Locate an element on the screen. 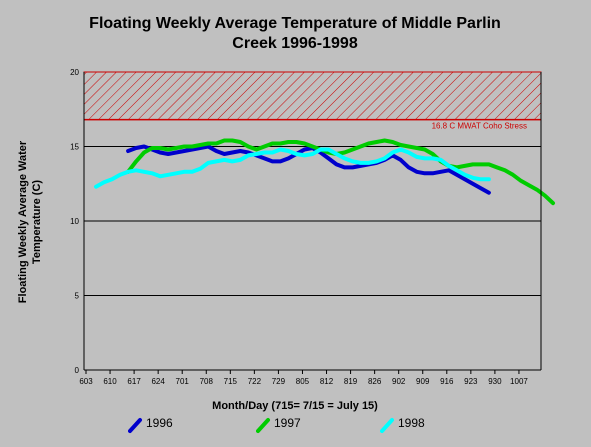 This screenshot has height=447, width=591. x-axis-label: Month/Day (715= 7/15 = July 15) is located at coordinates (295, 406).